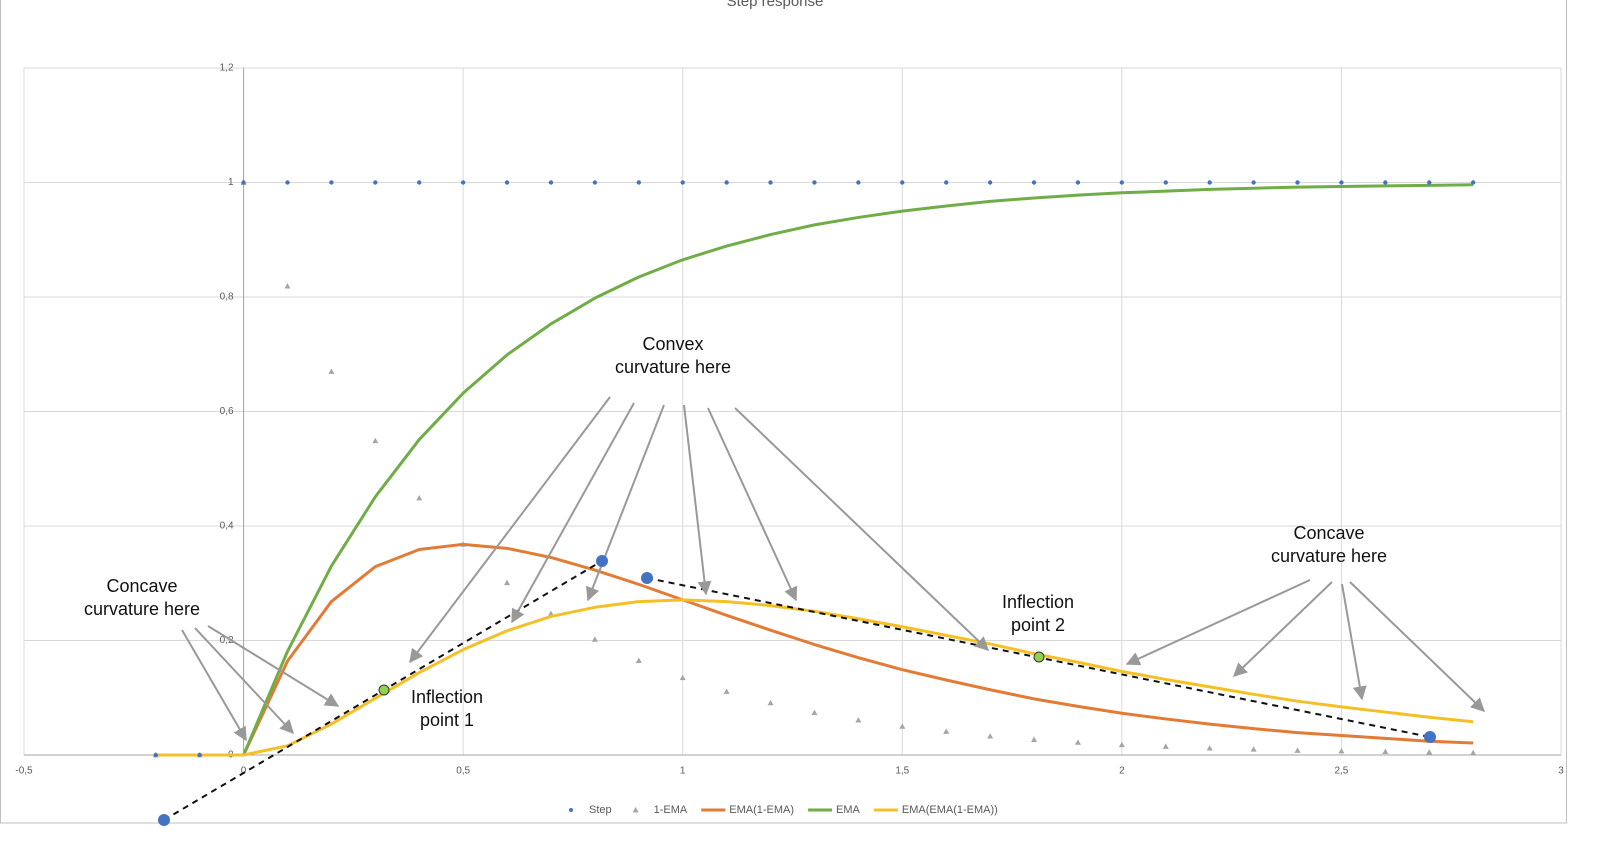 This screenshot has height=841, width=1600. Describe the element at coordinates (1341, 771) in the screenshot. I see `x-tick-label: 2,5` at that location.